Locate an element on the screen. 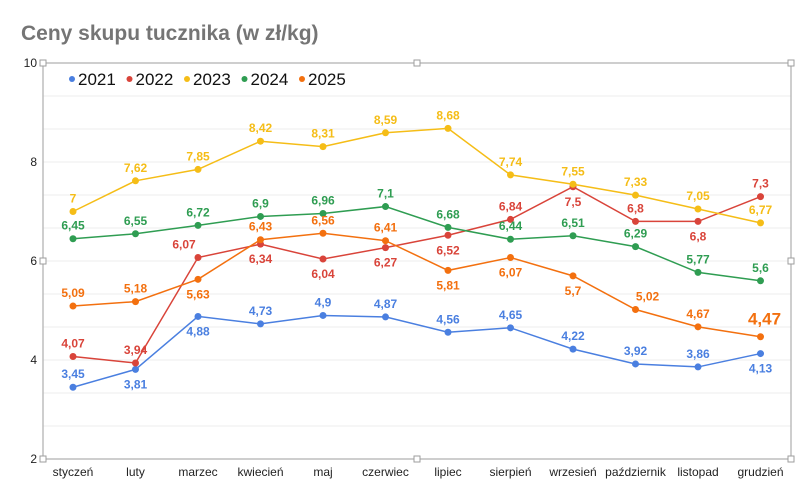 The height and width of the screenshot is (499, 810). legend-marker-icon is located at coordinates (244, 79).